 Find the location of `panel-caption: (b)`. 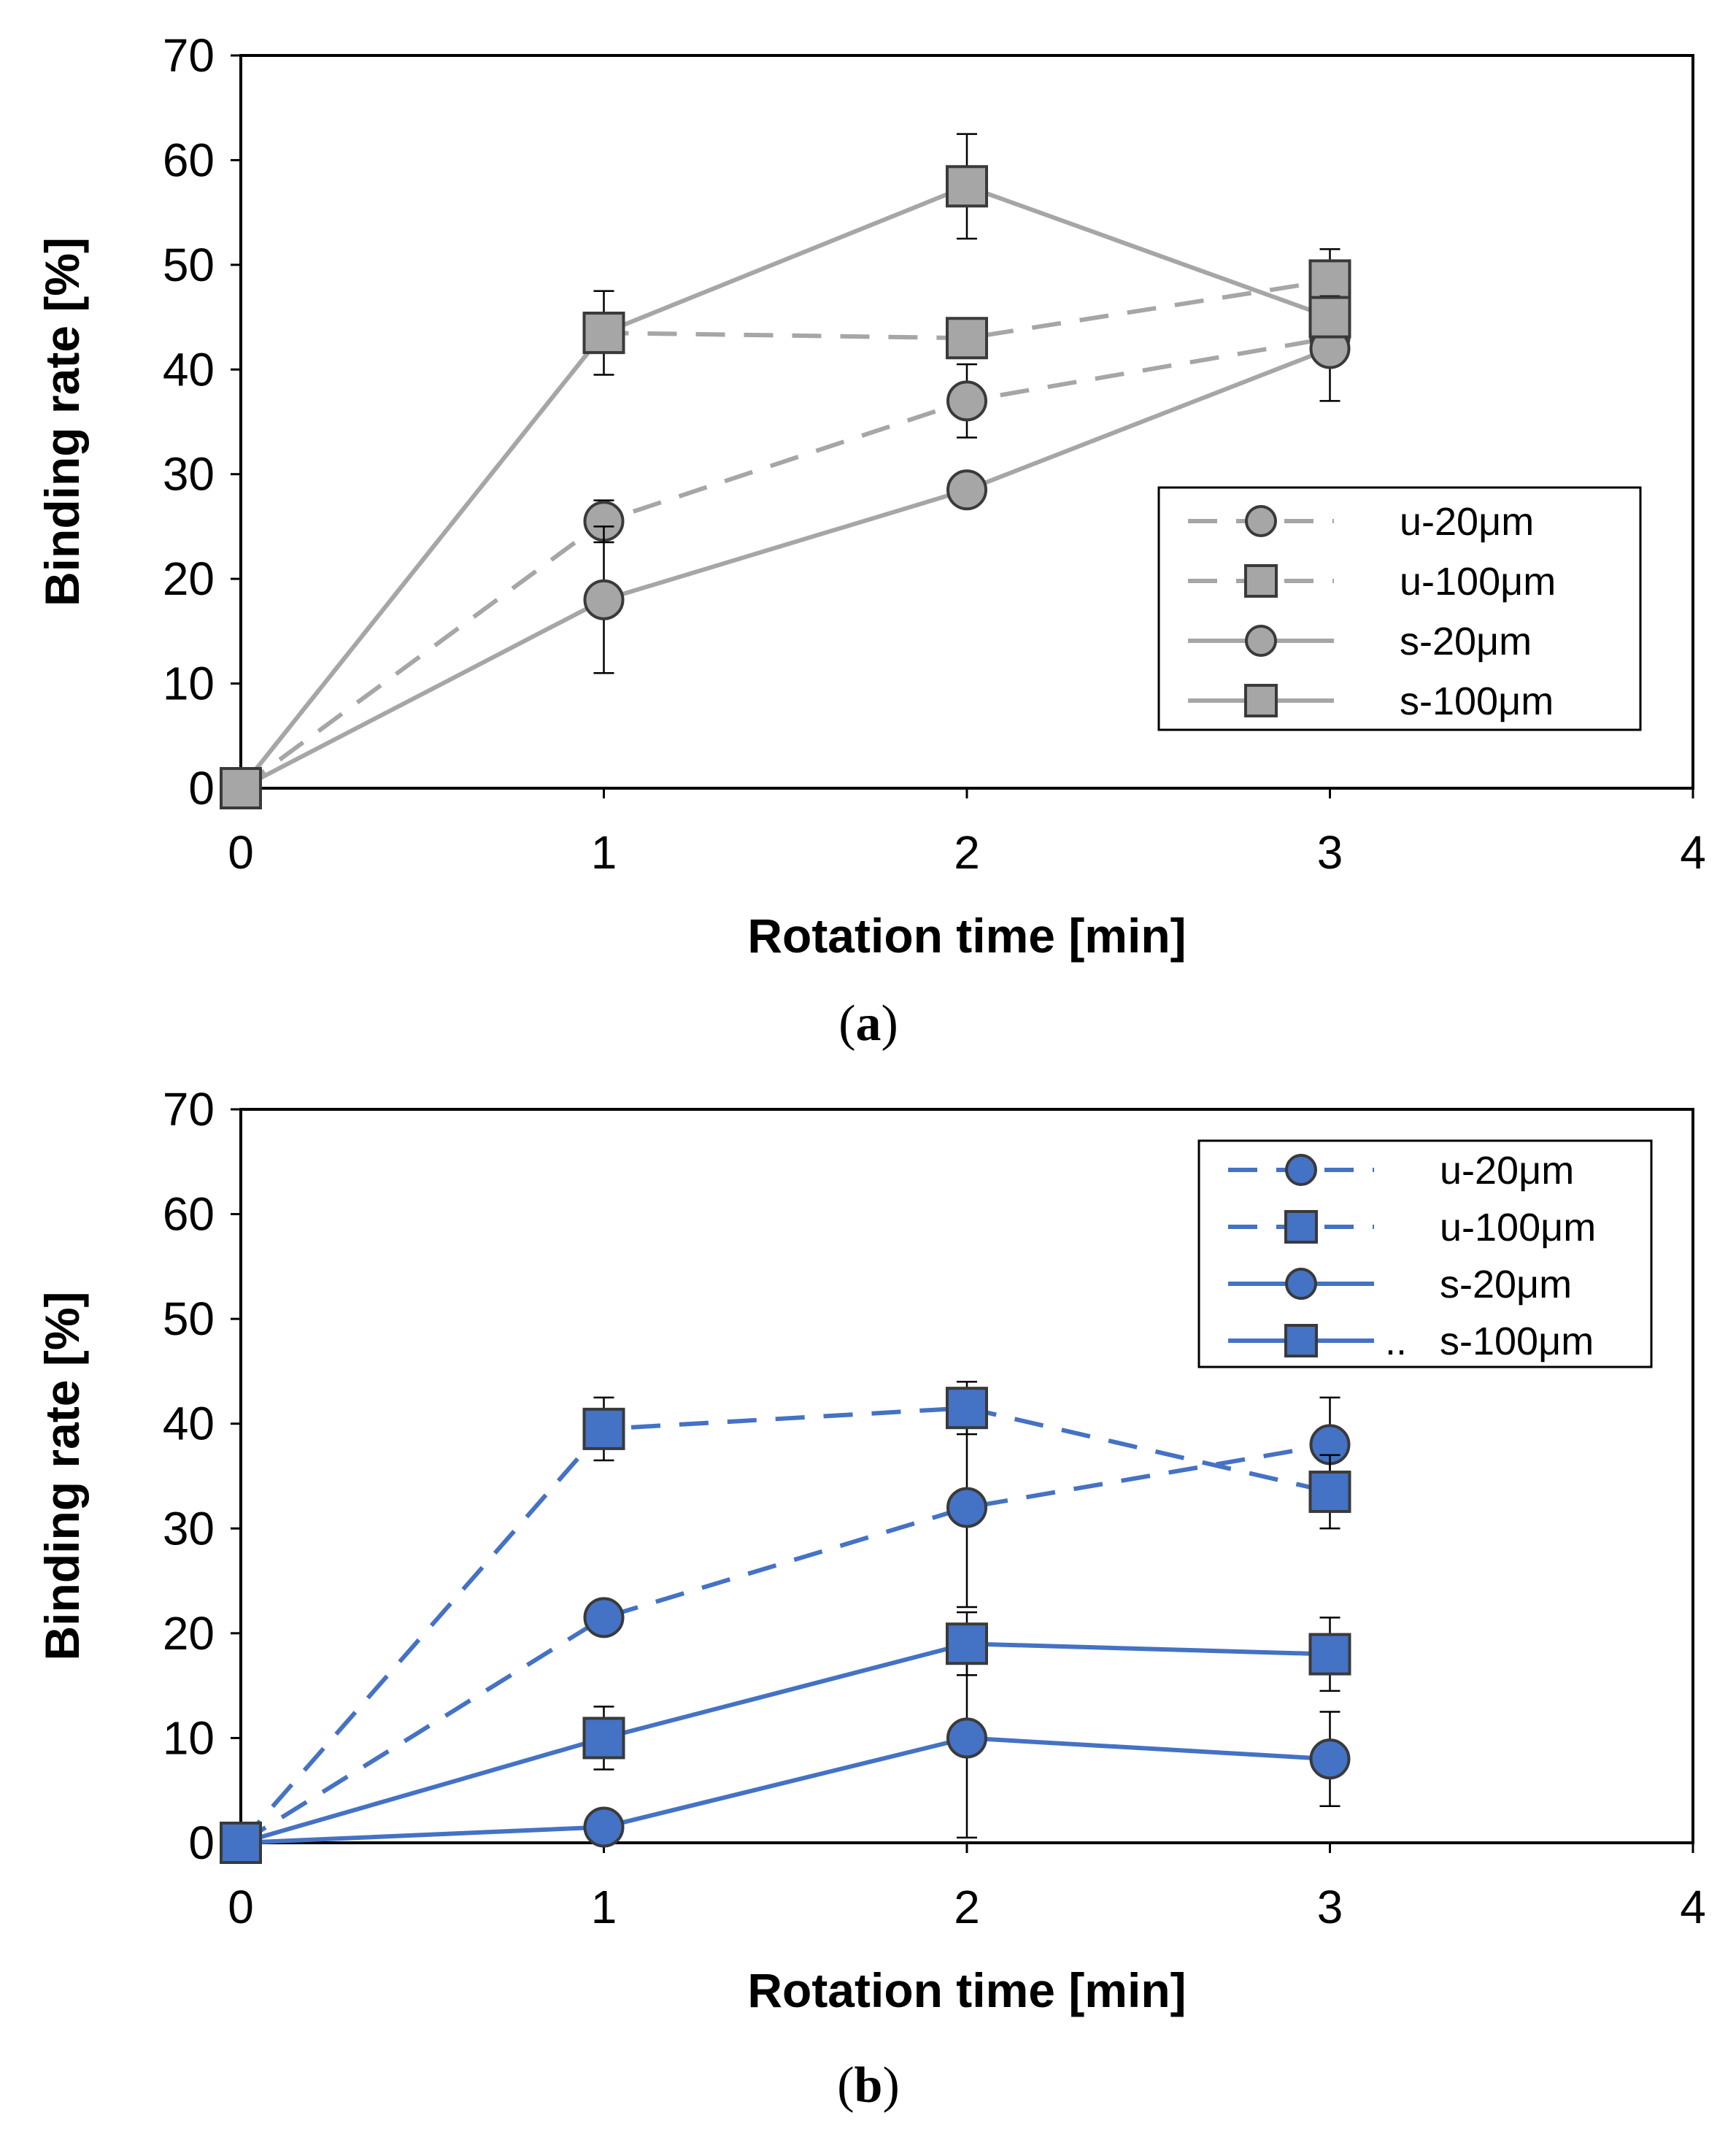

panel-caption: (b) is located at coordinates (868, 2085).